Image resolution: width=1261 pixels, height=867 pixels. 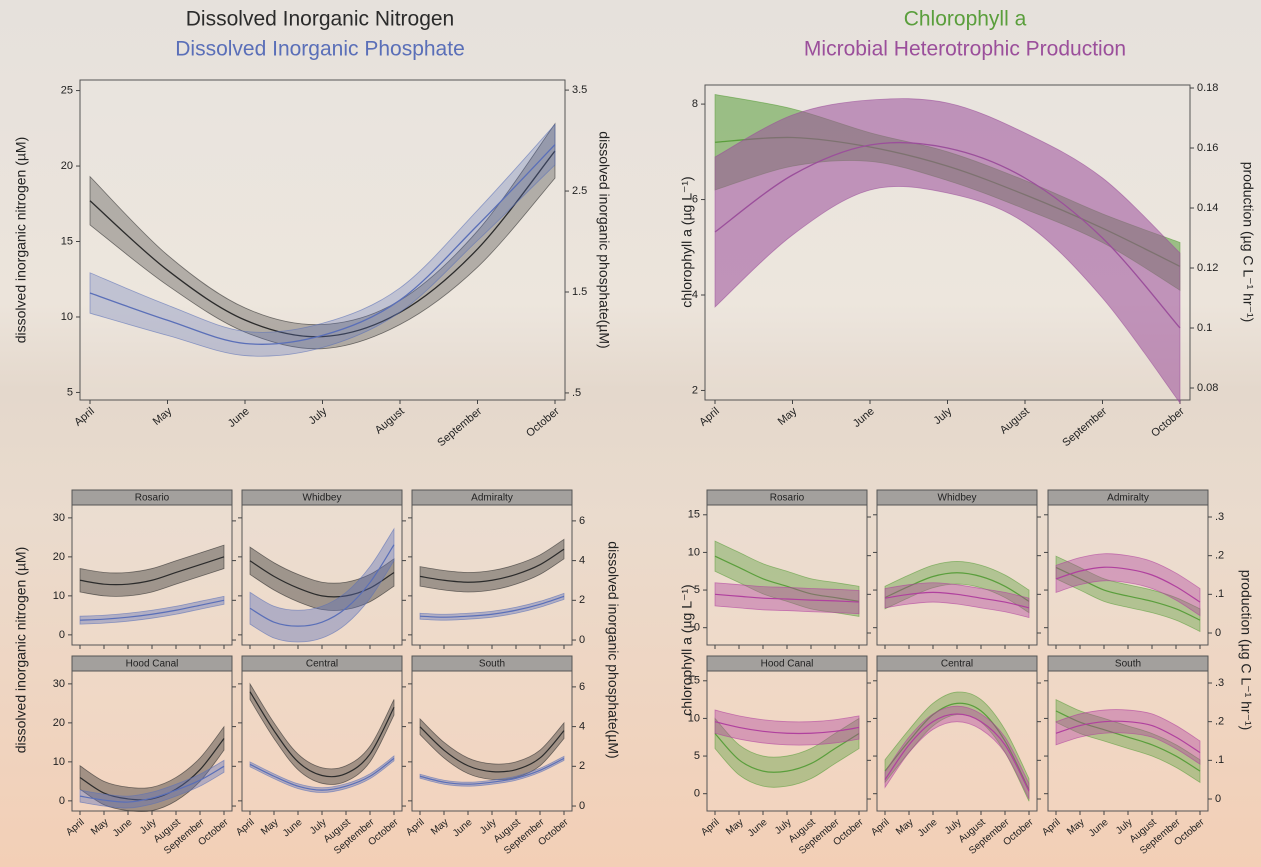 What do you see at coordinates (1207, 388) in the screenshot?
I see `y2-tick-label: 0.08` at bounding box center [1207, 388].